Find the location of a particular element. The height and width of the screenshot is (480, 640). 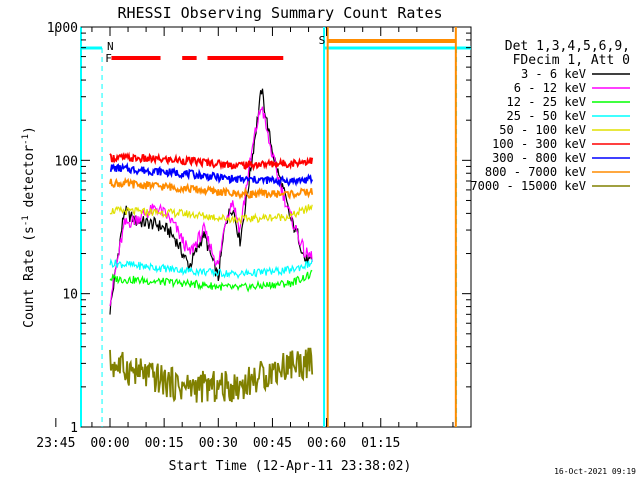

y-tick-label: 1 is located at coordinates (74, 428).